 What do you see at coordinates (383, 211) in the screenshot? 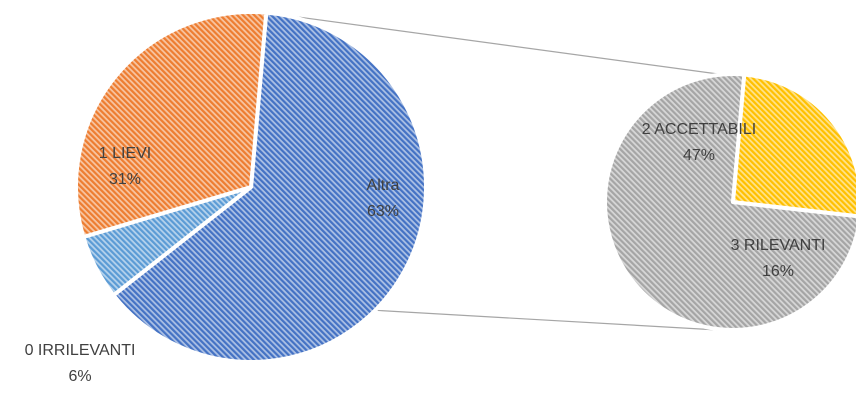
I see `data-label-altra-percent: 63%` at bounding box center [383, 211].